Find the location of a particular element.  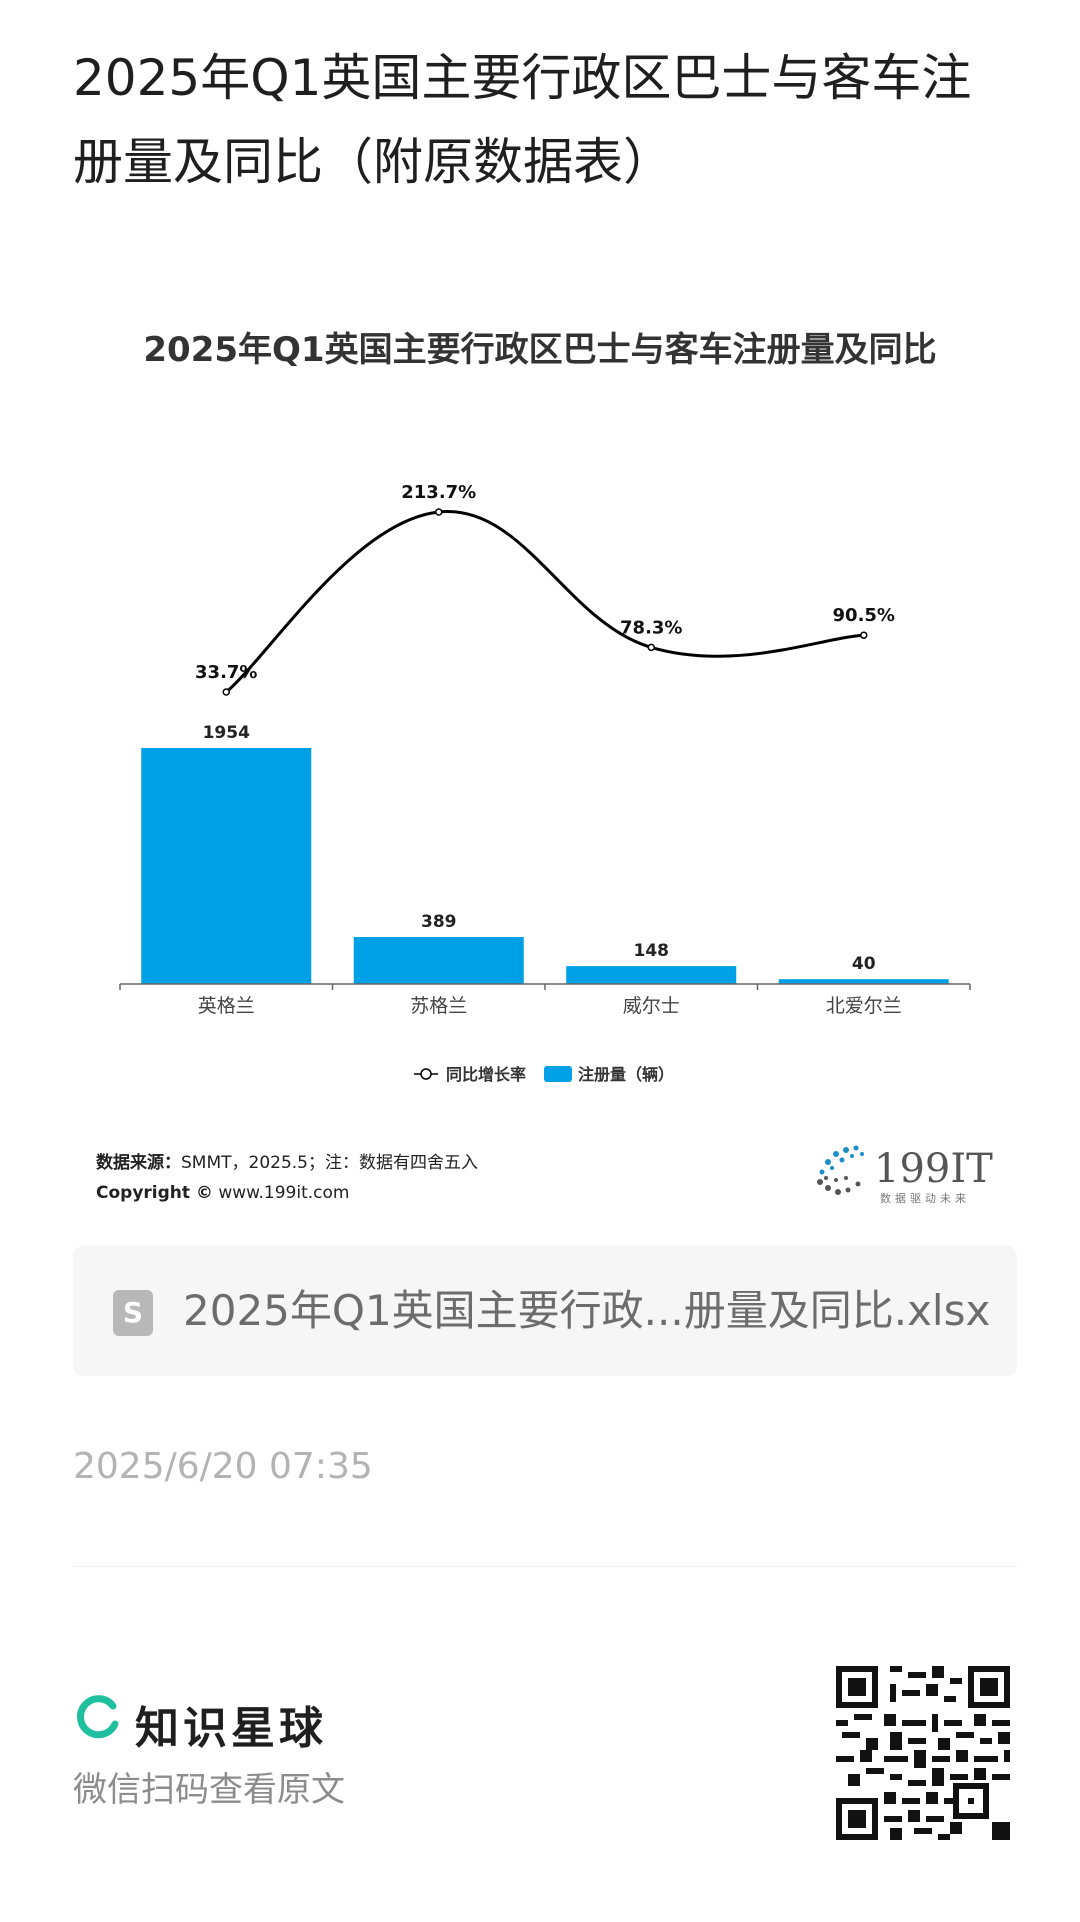

bars-layer: 1954 389 148 40 is located at coordinates (545, 853).